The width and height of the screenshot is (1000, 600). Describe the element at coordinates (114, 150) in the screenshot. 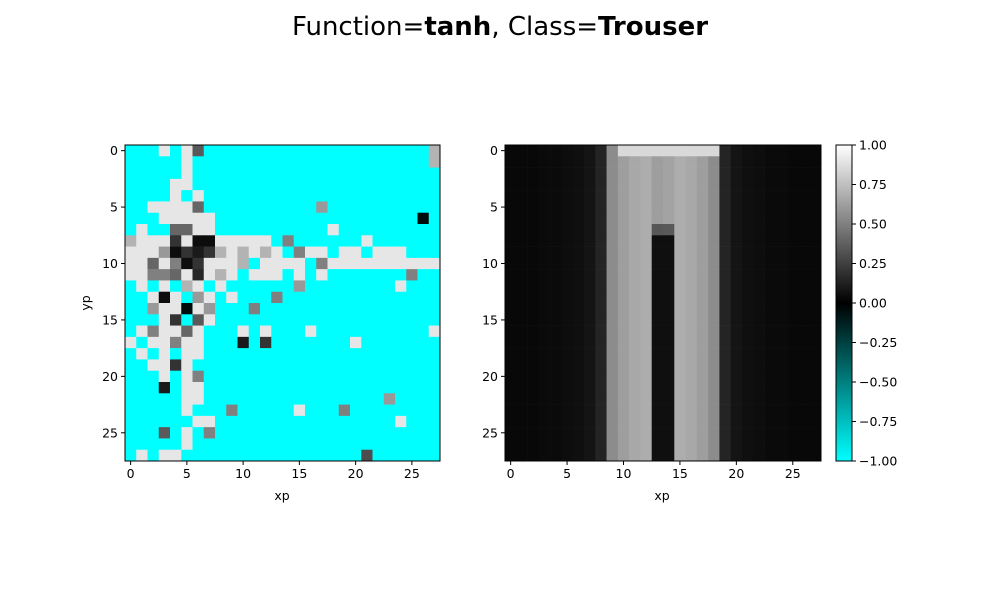

I see `left-y-tick-label: 0` at that location.